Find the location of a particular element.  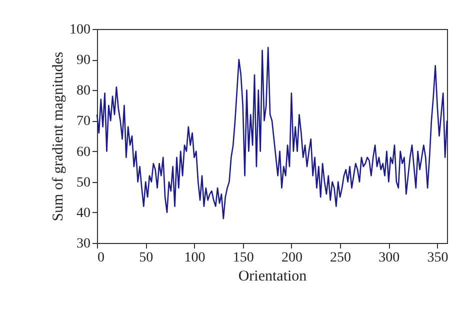

x-tick-label: 200 is located at coordinates (291, 258).